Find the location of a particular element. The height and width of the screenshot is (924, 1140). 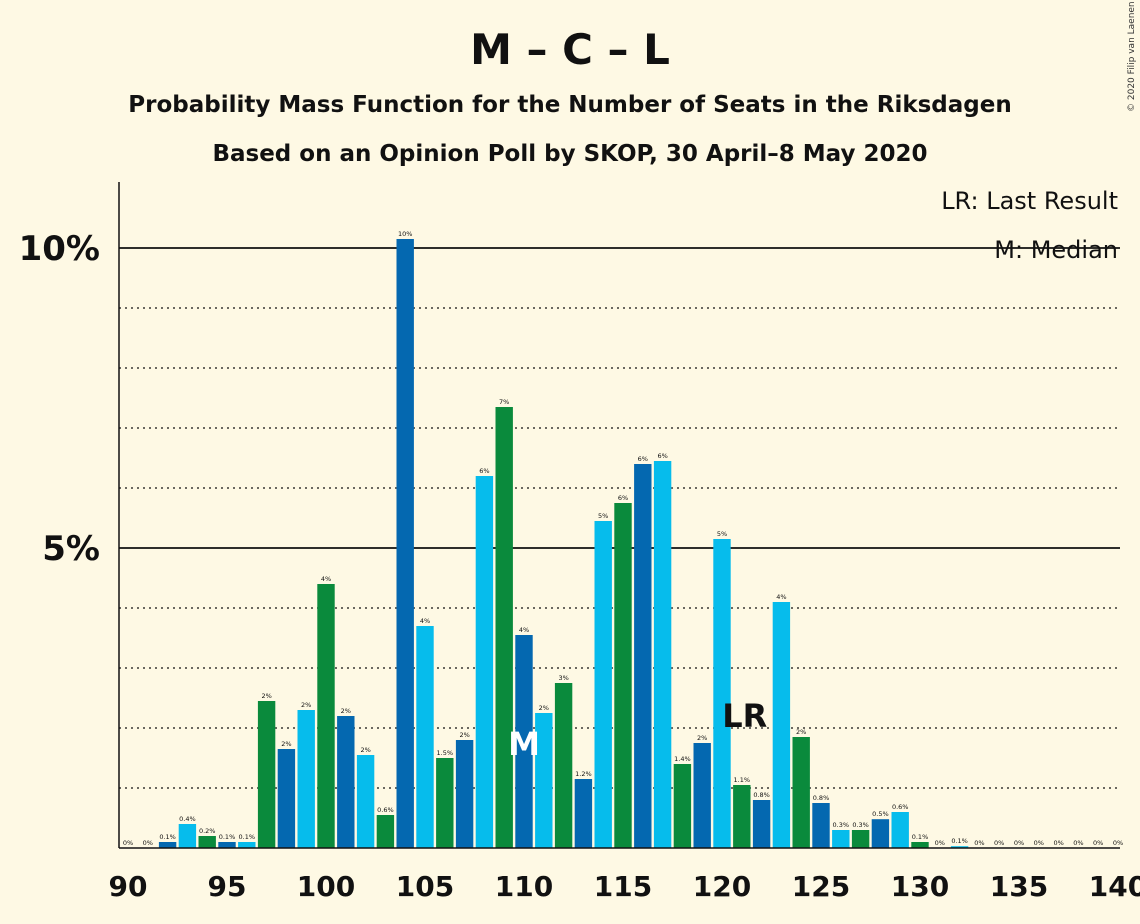

y-ticks-group: 5% 10% is located at coordinates (59, 399).